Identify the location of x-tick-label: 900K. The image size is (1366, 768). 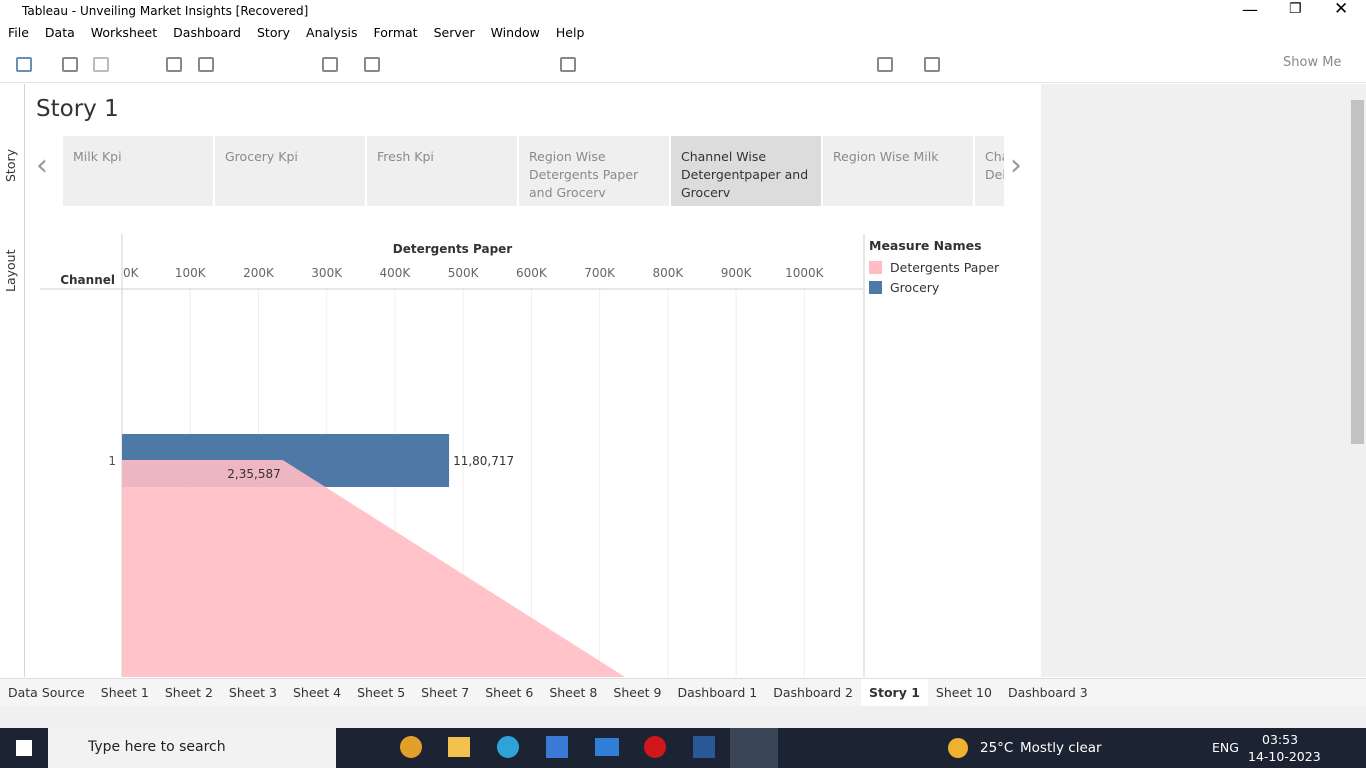
(737, 273).